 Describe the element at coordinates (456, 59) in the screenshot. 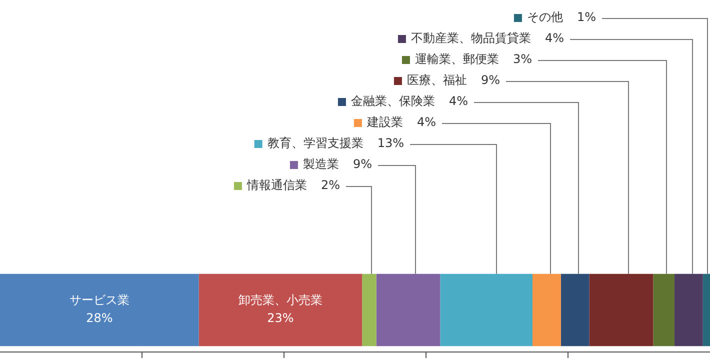

I see `legend-label: 運輸業、郵便業` at that location.